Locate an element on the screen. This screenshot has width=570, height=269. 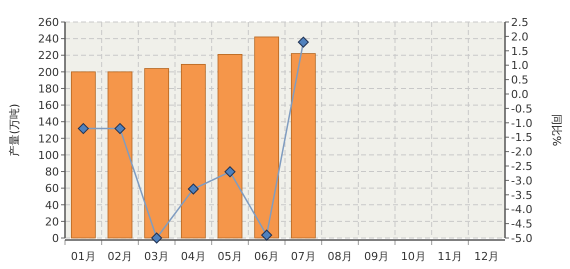
y2-tick-label: 0.0 is located at coordinates (519, 94).